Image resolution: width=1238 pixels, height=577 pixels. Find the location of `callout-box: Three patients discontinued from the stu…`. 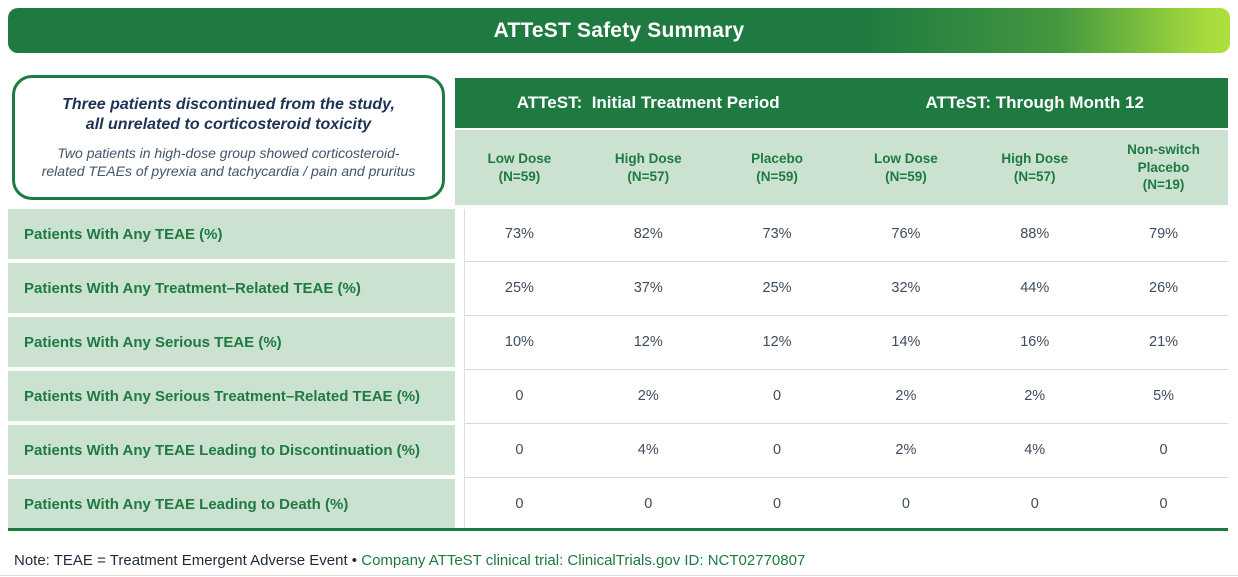

callout-box: Three patients discontinued from the stu… is located at coordinates (228, 137).